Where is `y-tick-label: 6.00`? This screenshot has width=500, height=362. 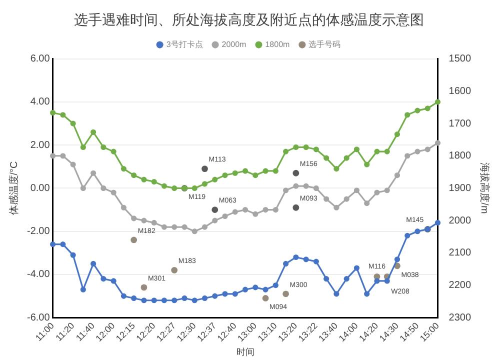 y-tick-label: 6.00 is located at coordinates (40, 59).